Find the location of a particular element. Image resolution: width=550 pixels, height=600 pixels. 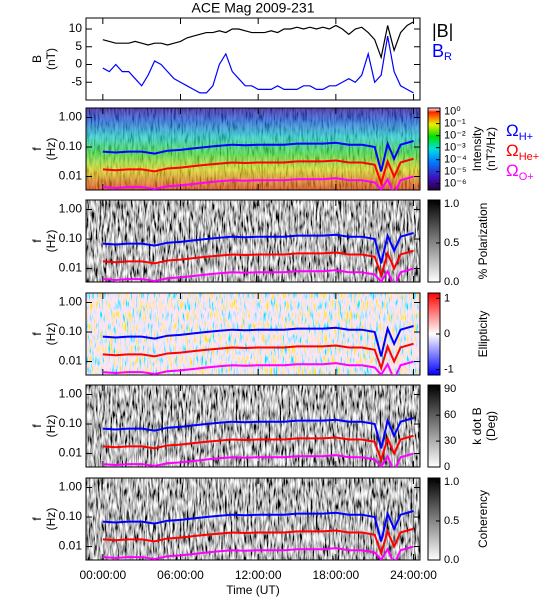

legend-entry: ΩHe+ is located at coordinates (522, 151).